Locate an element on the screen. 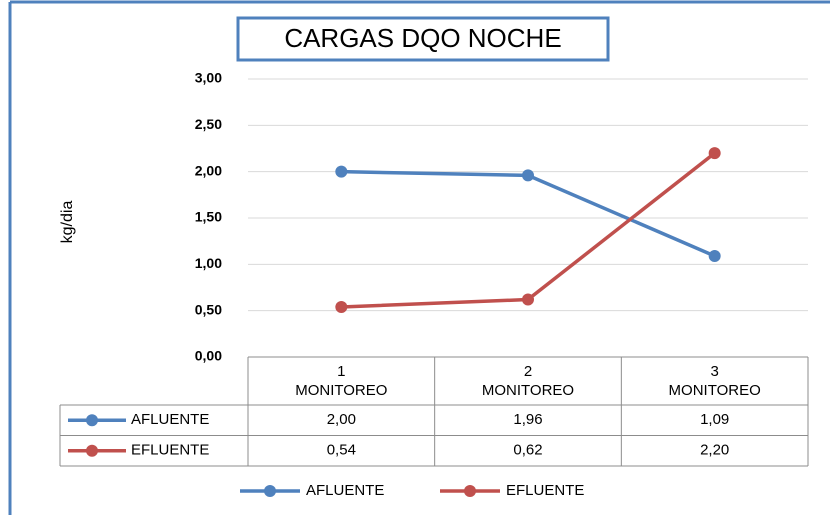 The width and height of the screenshot is (830, 515). category-cell: 3 MONITOREO is located at coordinates (714, 381).